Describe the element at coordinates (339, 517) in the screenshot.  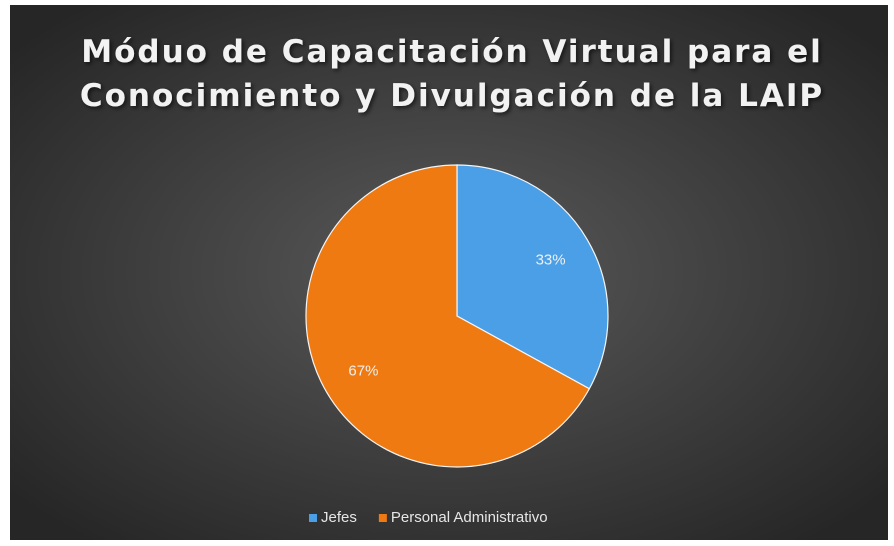
I see `legend-label: Jefes` at that location.